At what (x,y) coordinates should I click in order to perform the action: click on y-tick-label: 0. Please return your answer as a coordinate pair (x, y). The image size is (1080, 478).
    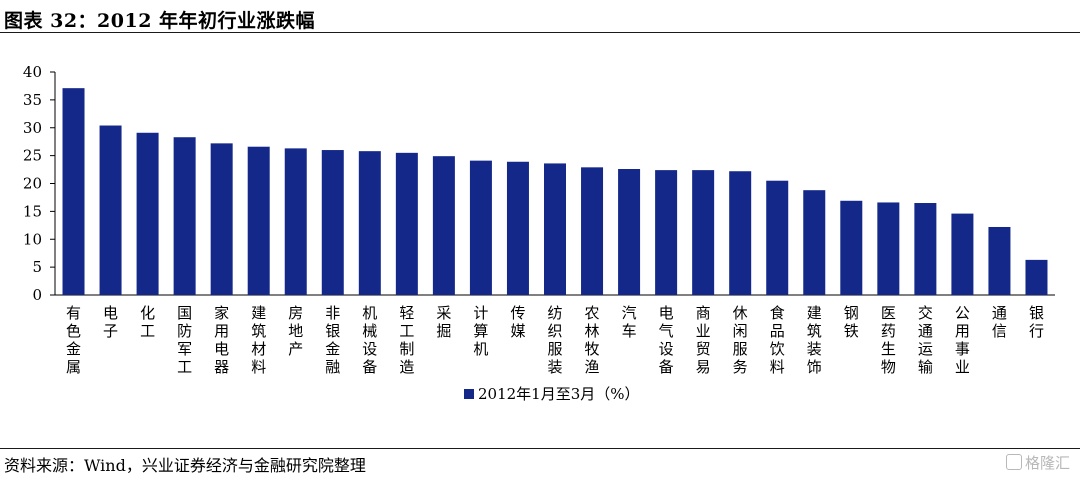
    Looking at the image, I should click on (37, 295).